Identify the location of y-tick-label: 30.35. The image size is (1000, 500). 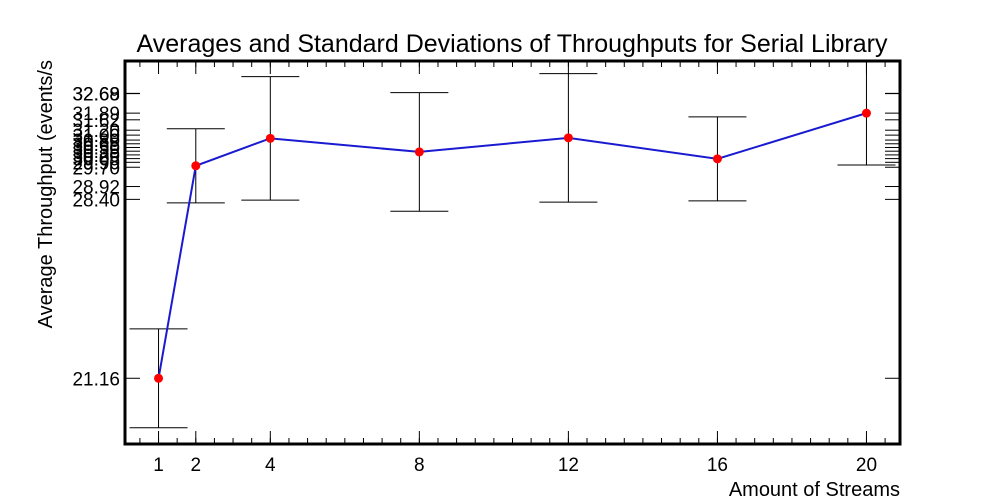
(96, 152).